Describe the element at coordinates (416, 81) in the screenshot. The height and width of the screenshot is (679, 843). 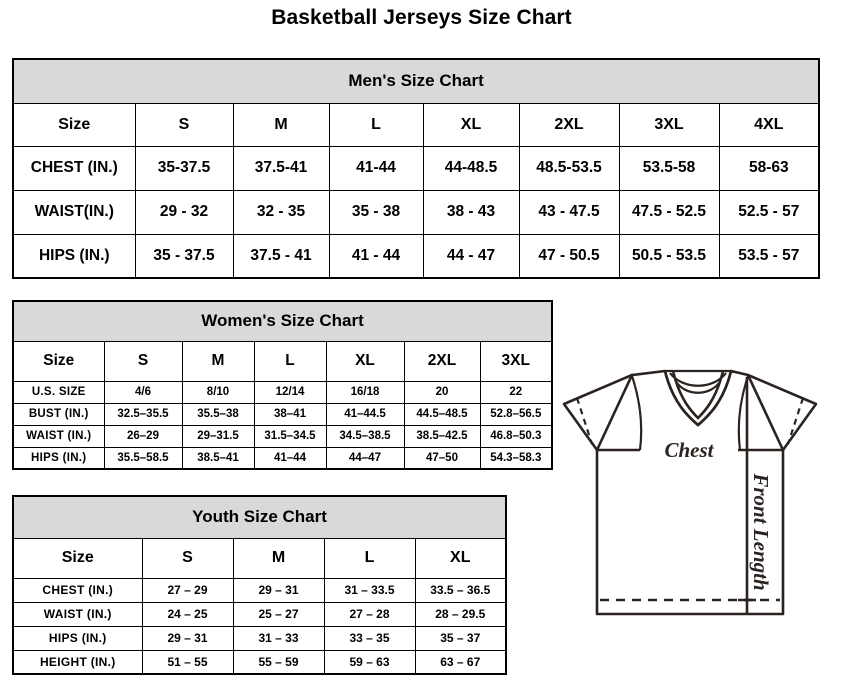
I see `mens-chart-band-title: Men's Size Chart` at that location.